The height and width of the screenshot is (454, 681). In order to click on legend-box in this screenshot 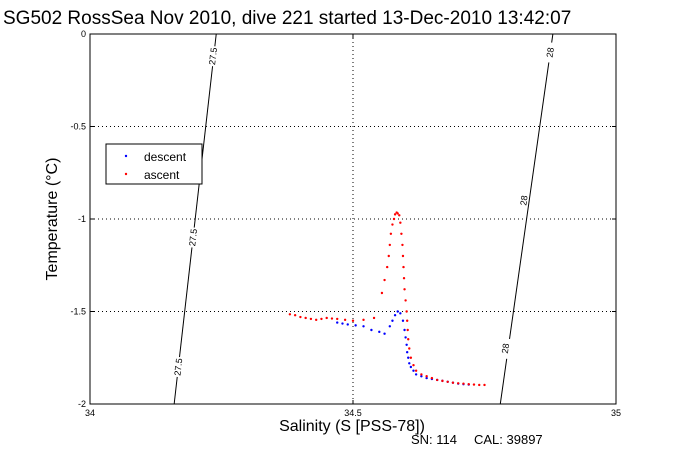, I will do `click(154, 164)`.